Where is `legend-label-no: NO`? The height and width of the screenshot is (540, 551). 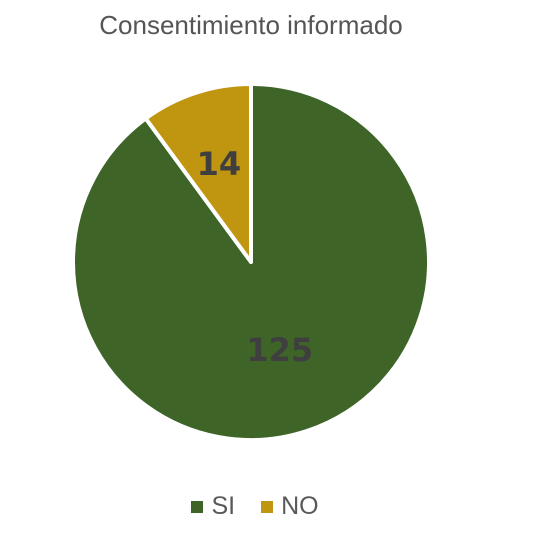
legend-label-no: NO is located at coordinates (300, 506).